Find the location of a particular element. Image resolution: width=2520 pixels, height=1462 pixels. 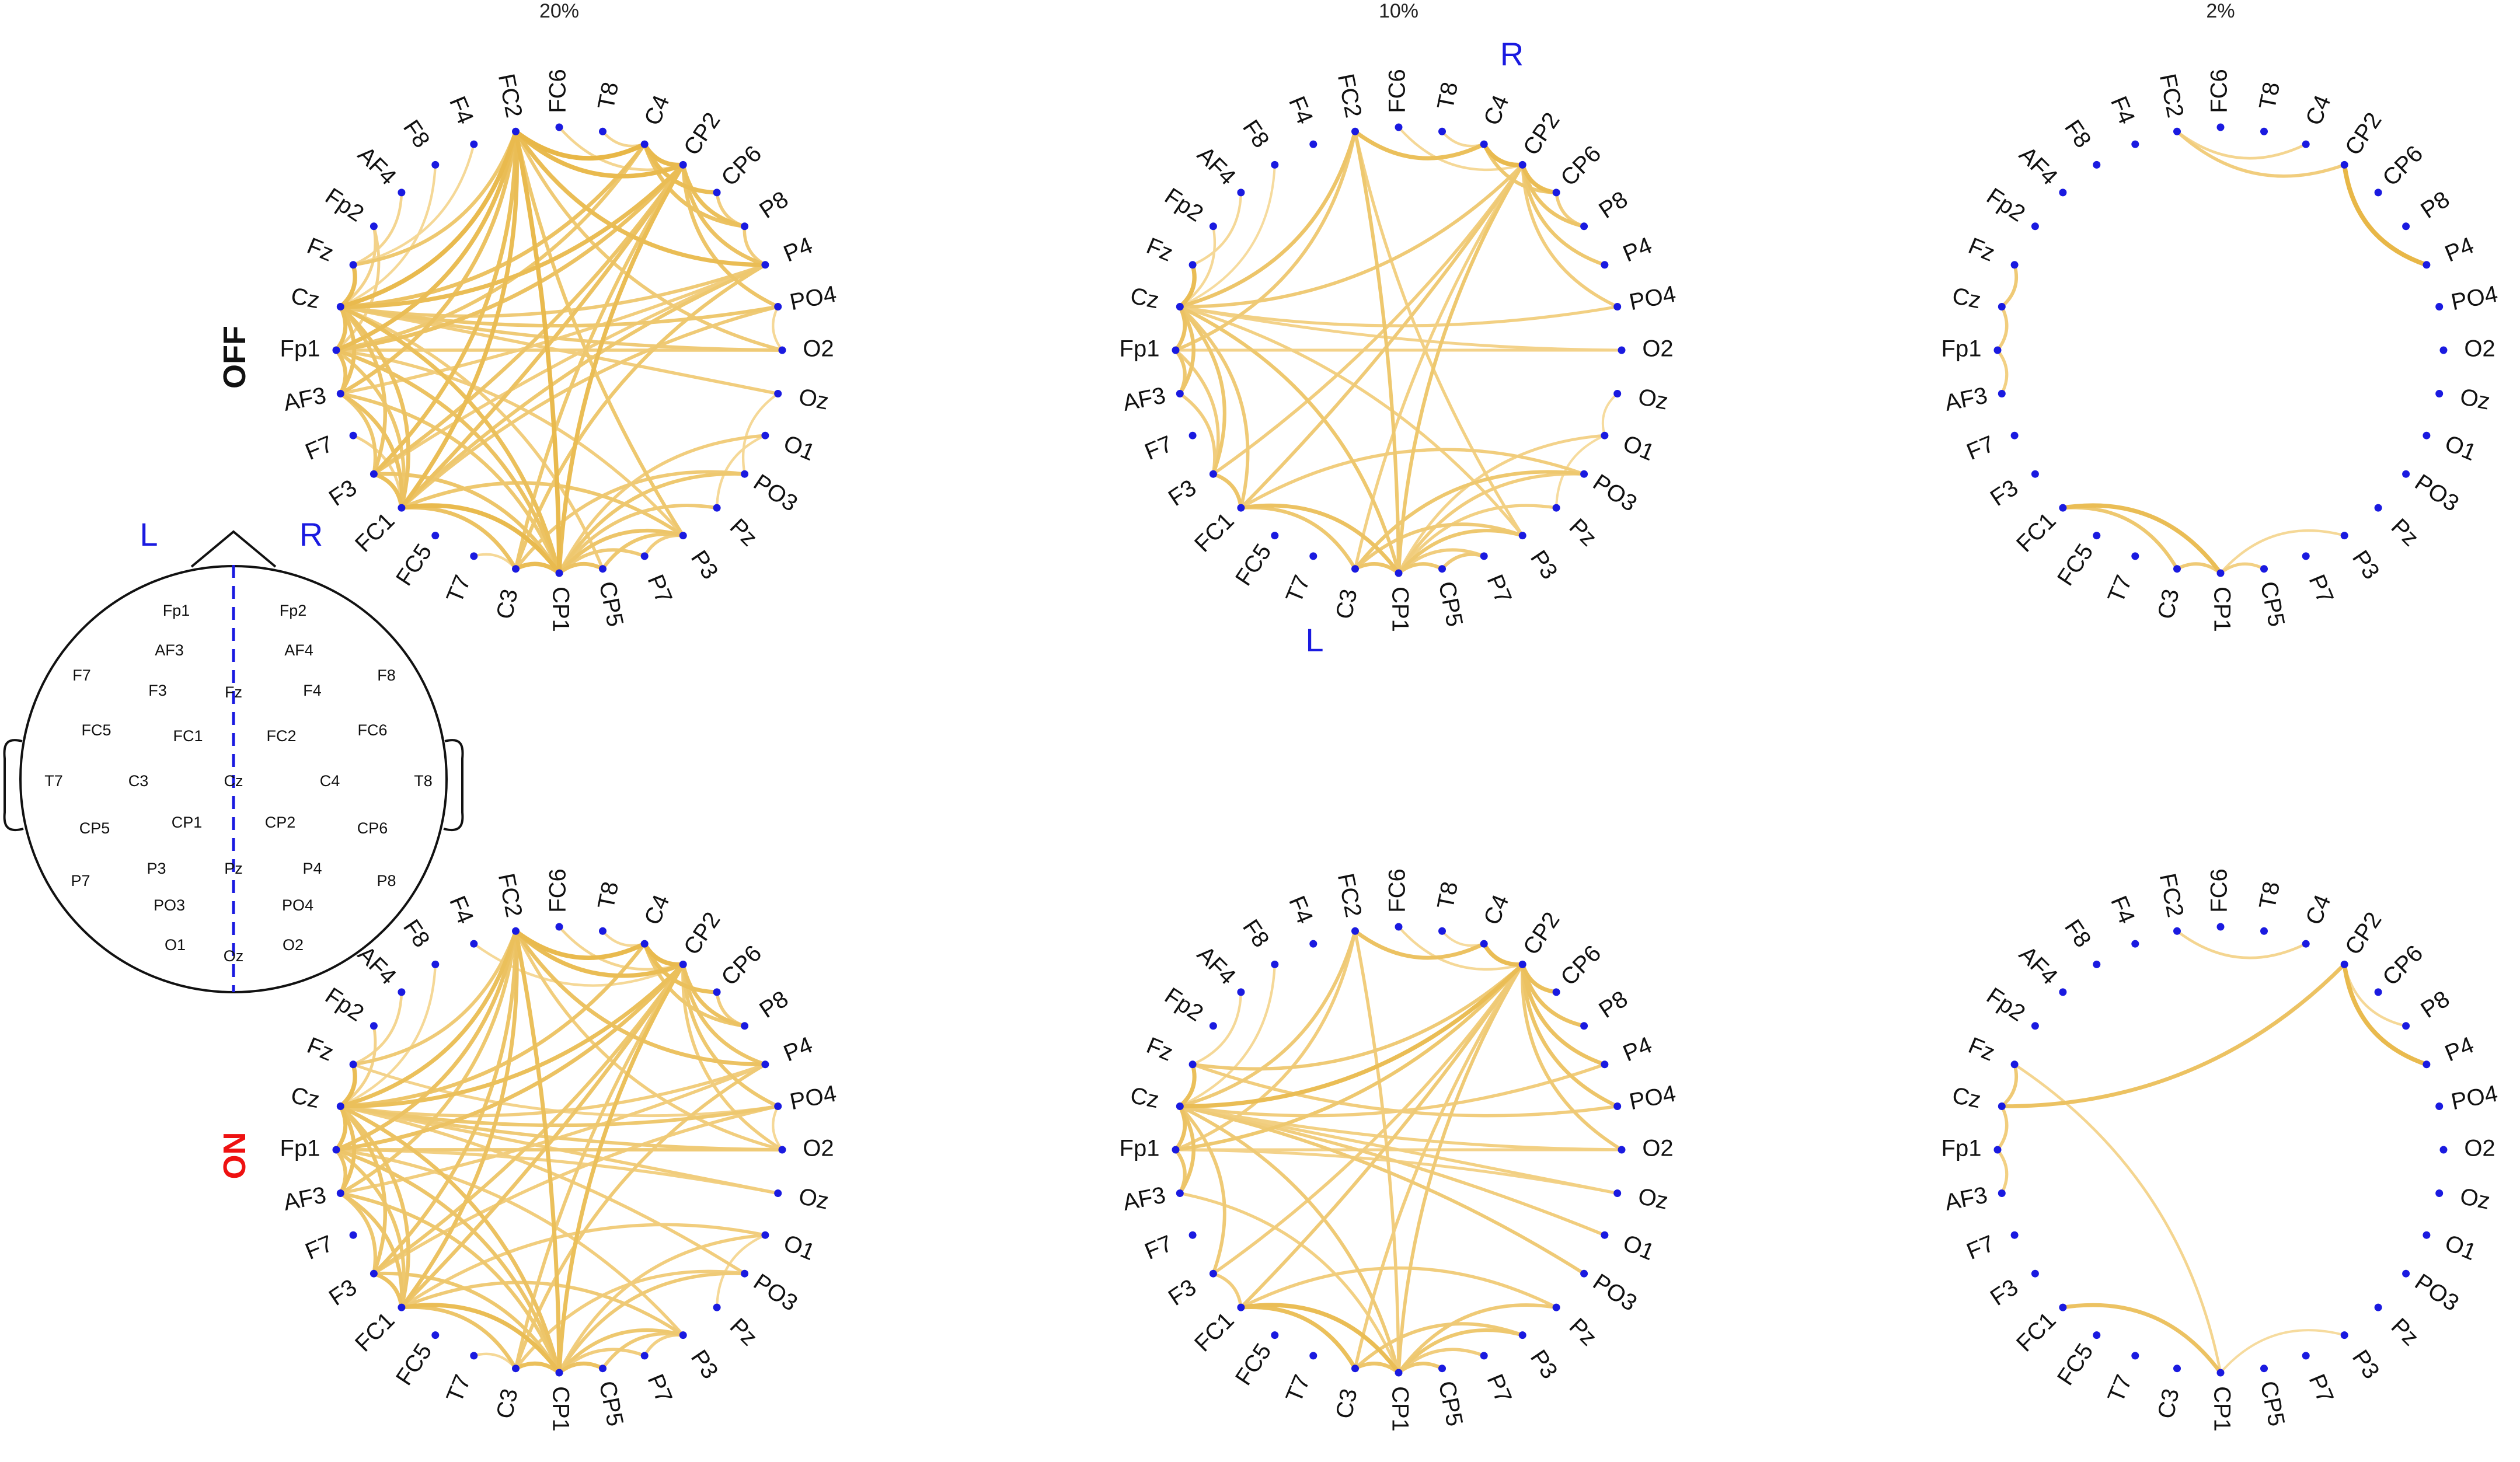

channel-label-cp5: CP5 is located at coordinates (611, 604).